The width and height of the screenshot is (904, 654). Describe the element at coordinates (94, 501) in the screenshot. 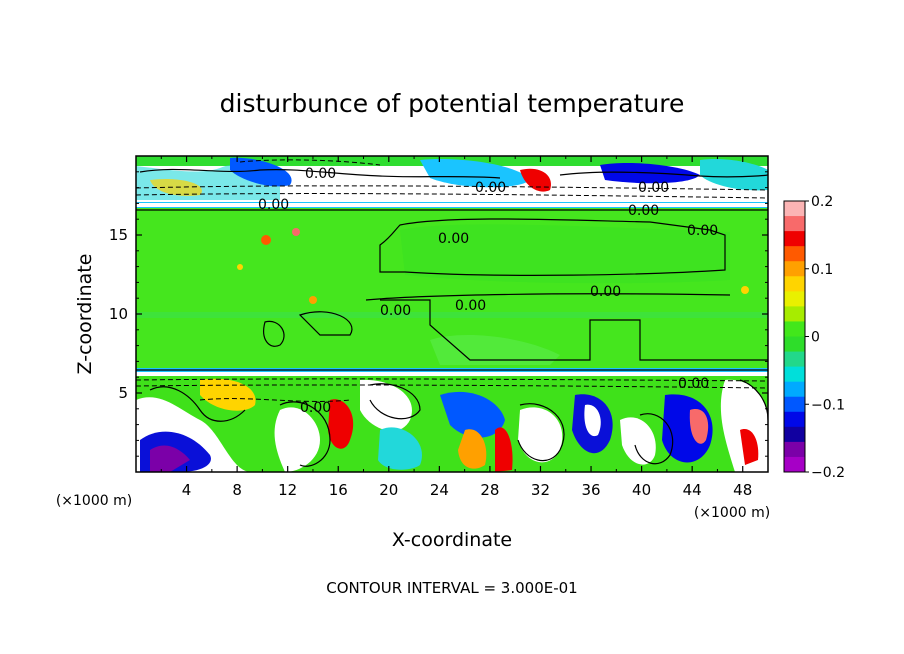

I see `z-unit-label: (×1000 m)` at that location.